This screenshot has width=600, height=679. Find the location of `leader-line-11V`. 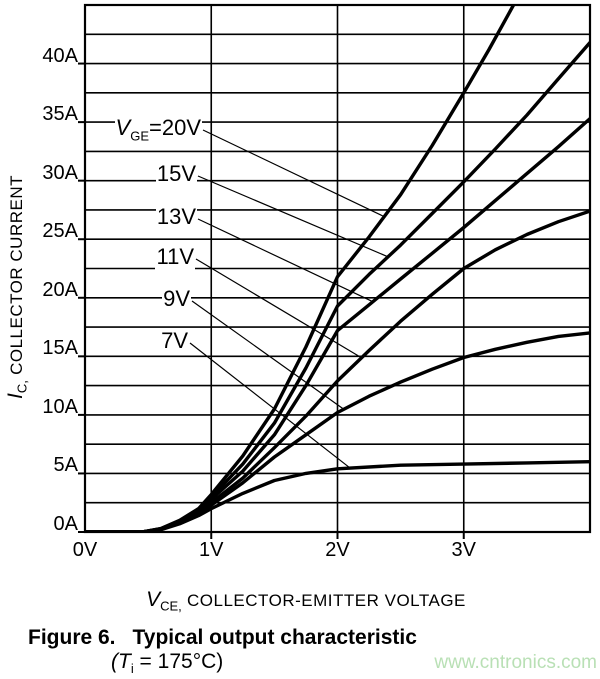

leader-line-11V is located at coordinates (278, 308).